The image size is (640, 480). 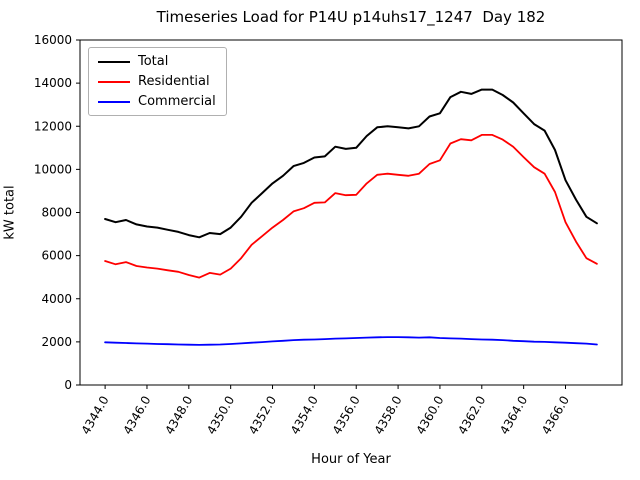 What do you see at coordinates (429, 415) in the screenshot?
I see `x-tick-label: 4360.0` at bounding box center [429, 415].